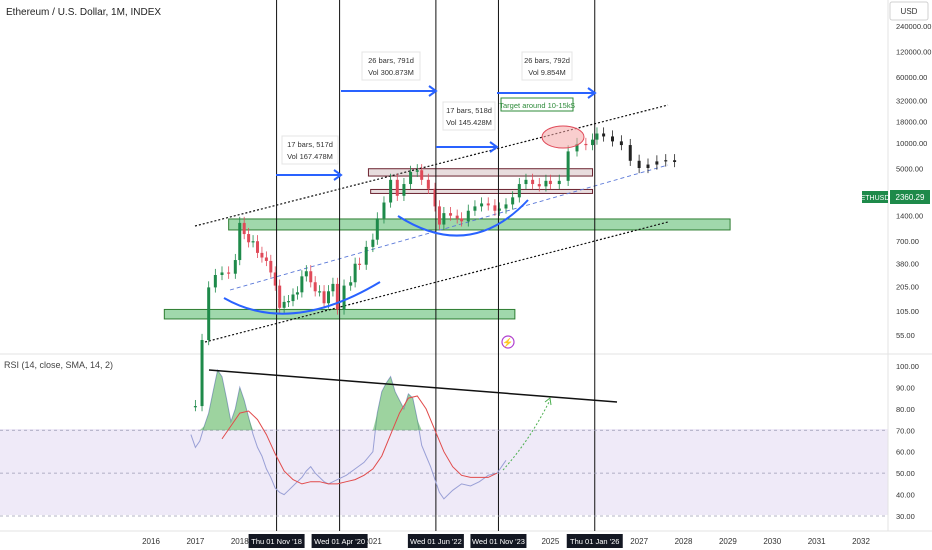  I want to click on time-tick: 2025, so click(550, 541).